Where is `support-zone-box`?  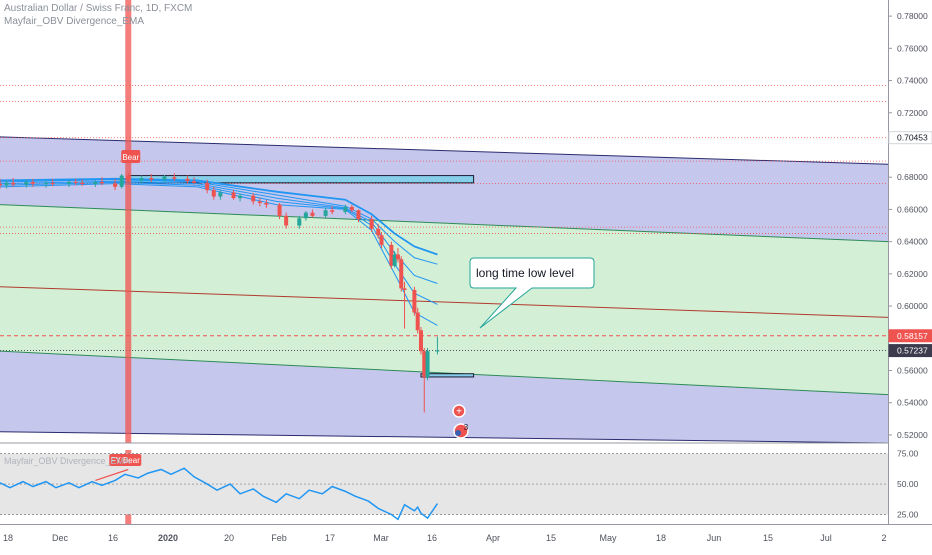 support-zone-box is located at coordinates (447, 375).